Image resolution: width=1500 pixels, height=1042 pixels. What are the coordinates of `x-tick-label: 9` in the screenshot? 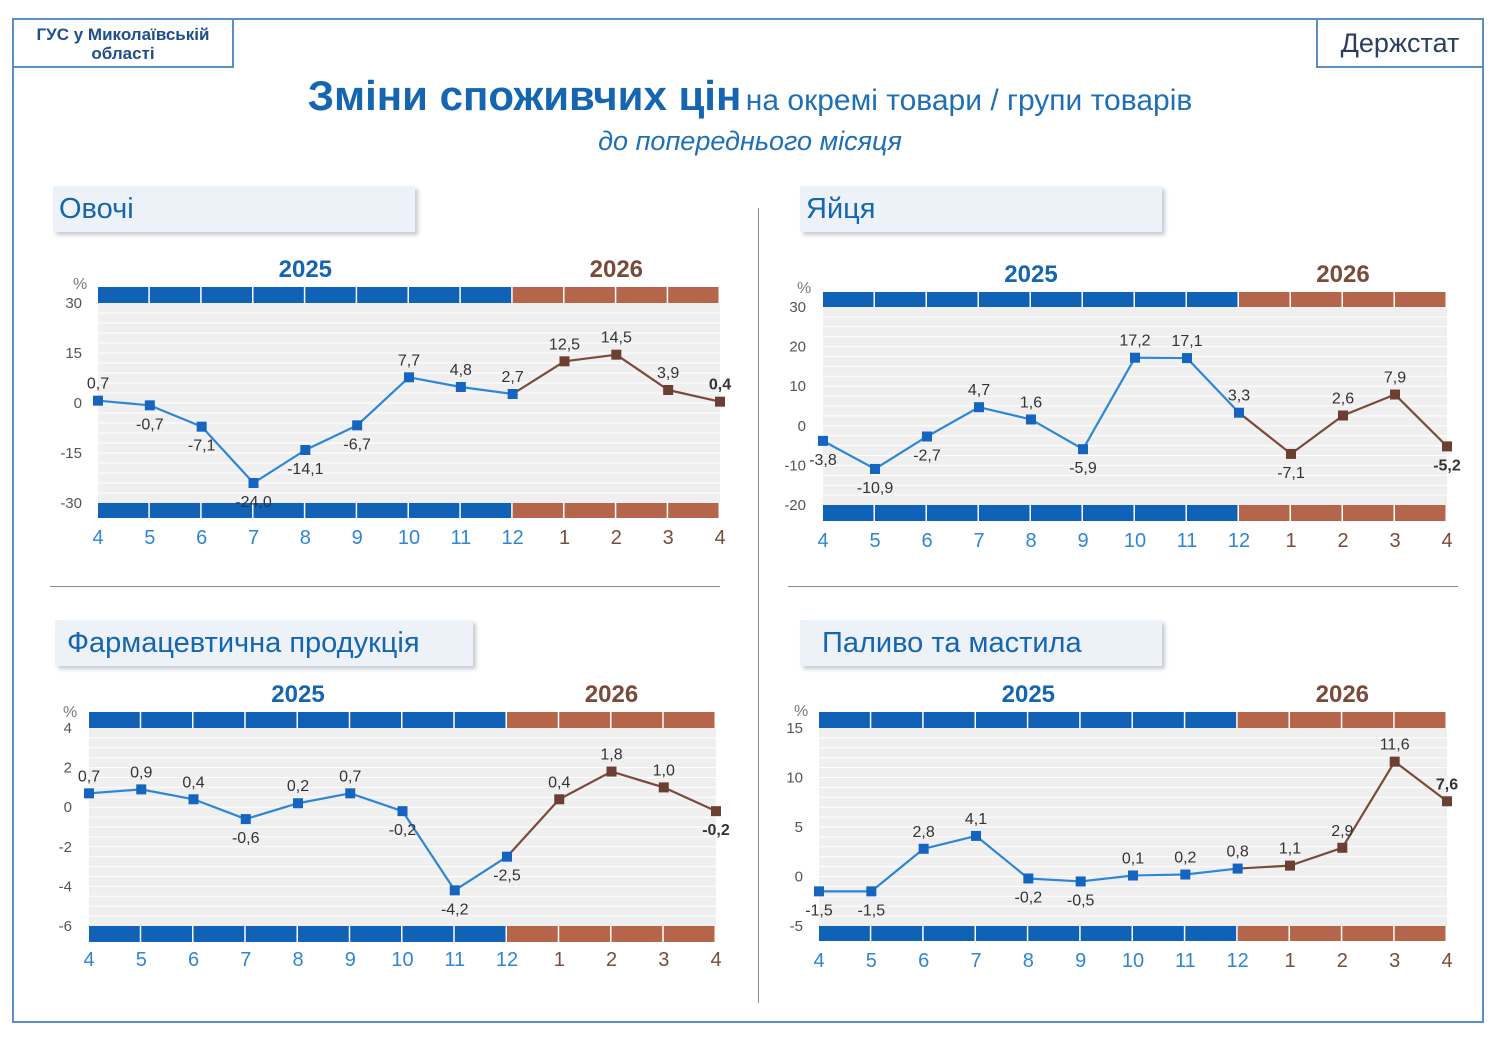 It's located at (1080, 961).